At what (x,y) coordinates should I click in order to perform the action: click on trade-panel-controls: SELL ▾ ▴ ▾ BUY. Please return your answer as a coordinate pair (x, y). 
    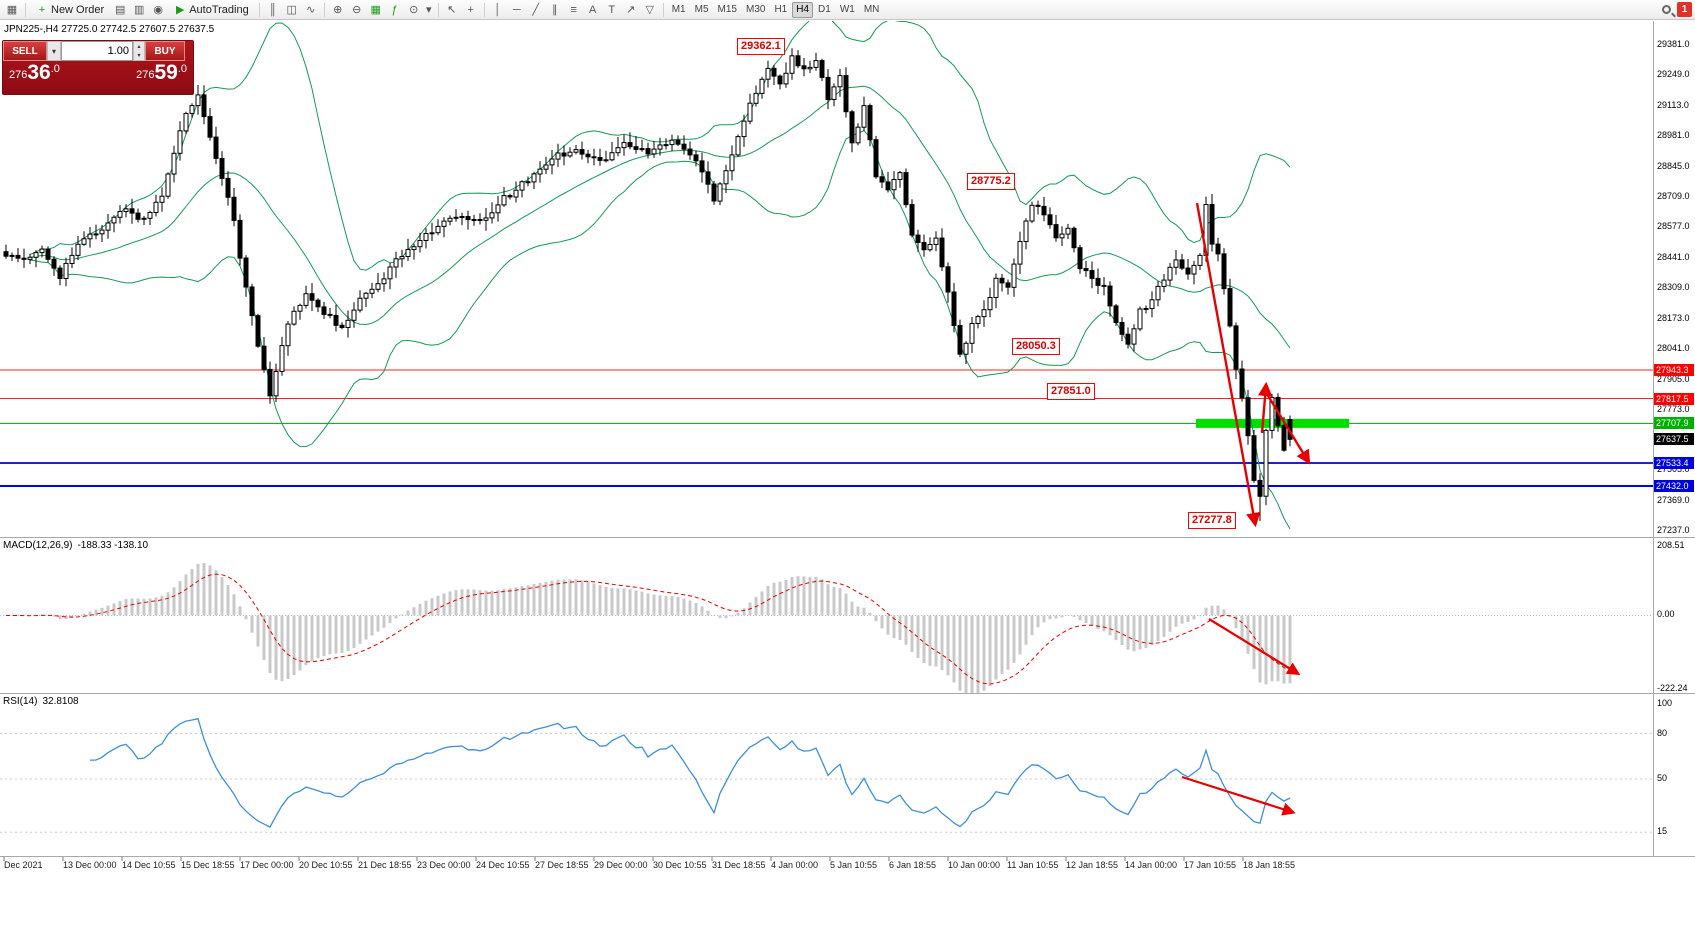
    Looking at the image, I should click on (98, 51).